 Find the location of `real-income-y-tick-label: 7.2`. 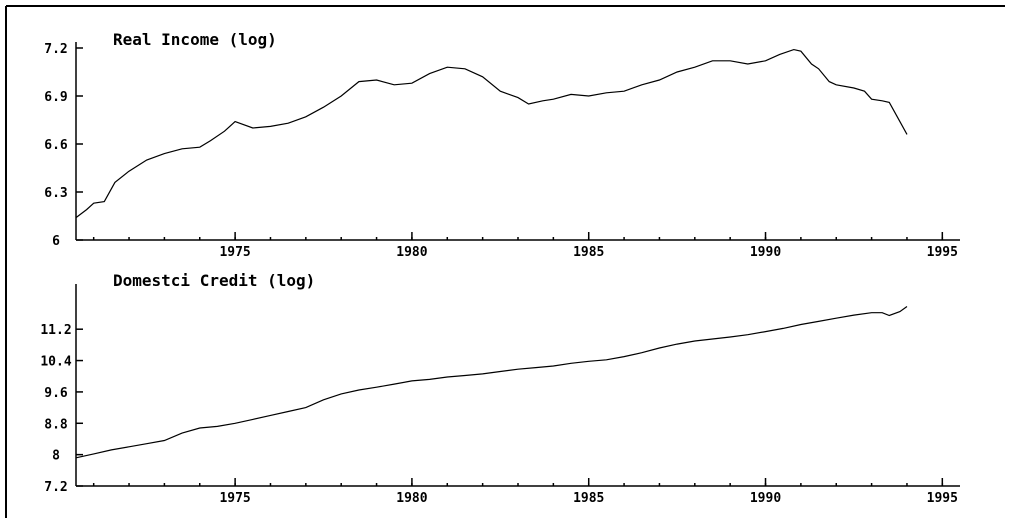

real-income-y-tick-label: 7.2 is located at coordinates (55, 49).